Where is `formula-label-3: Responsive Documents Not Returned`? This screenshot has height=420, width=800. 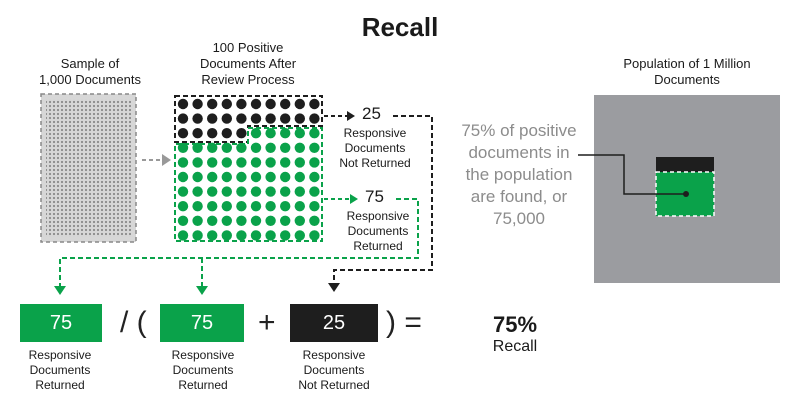 formula-label-3: Responsive Documents Not Returned is located at coordinates (334, 370).